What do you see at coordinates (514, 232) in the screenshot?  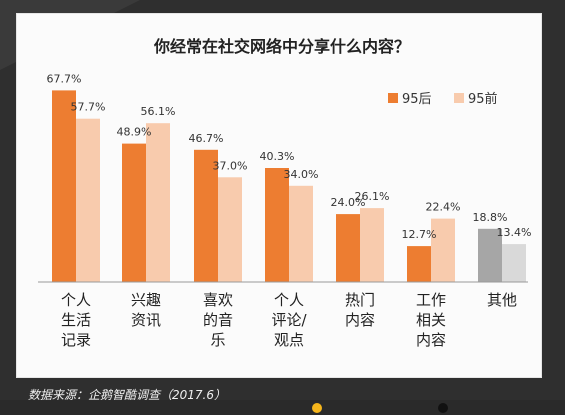 I see `value-label-series2: 13.4%` at bounding box center [514, 232].